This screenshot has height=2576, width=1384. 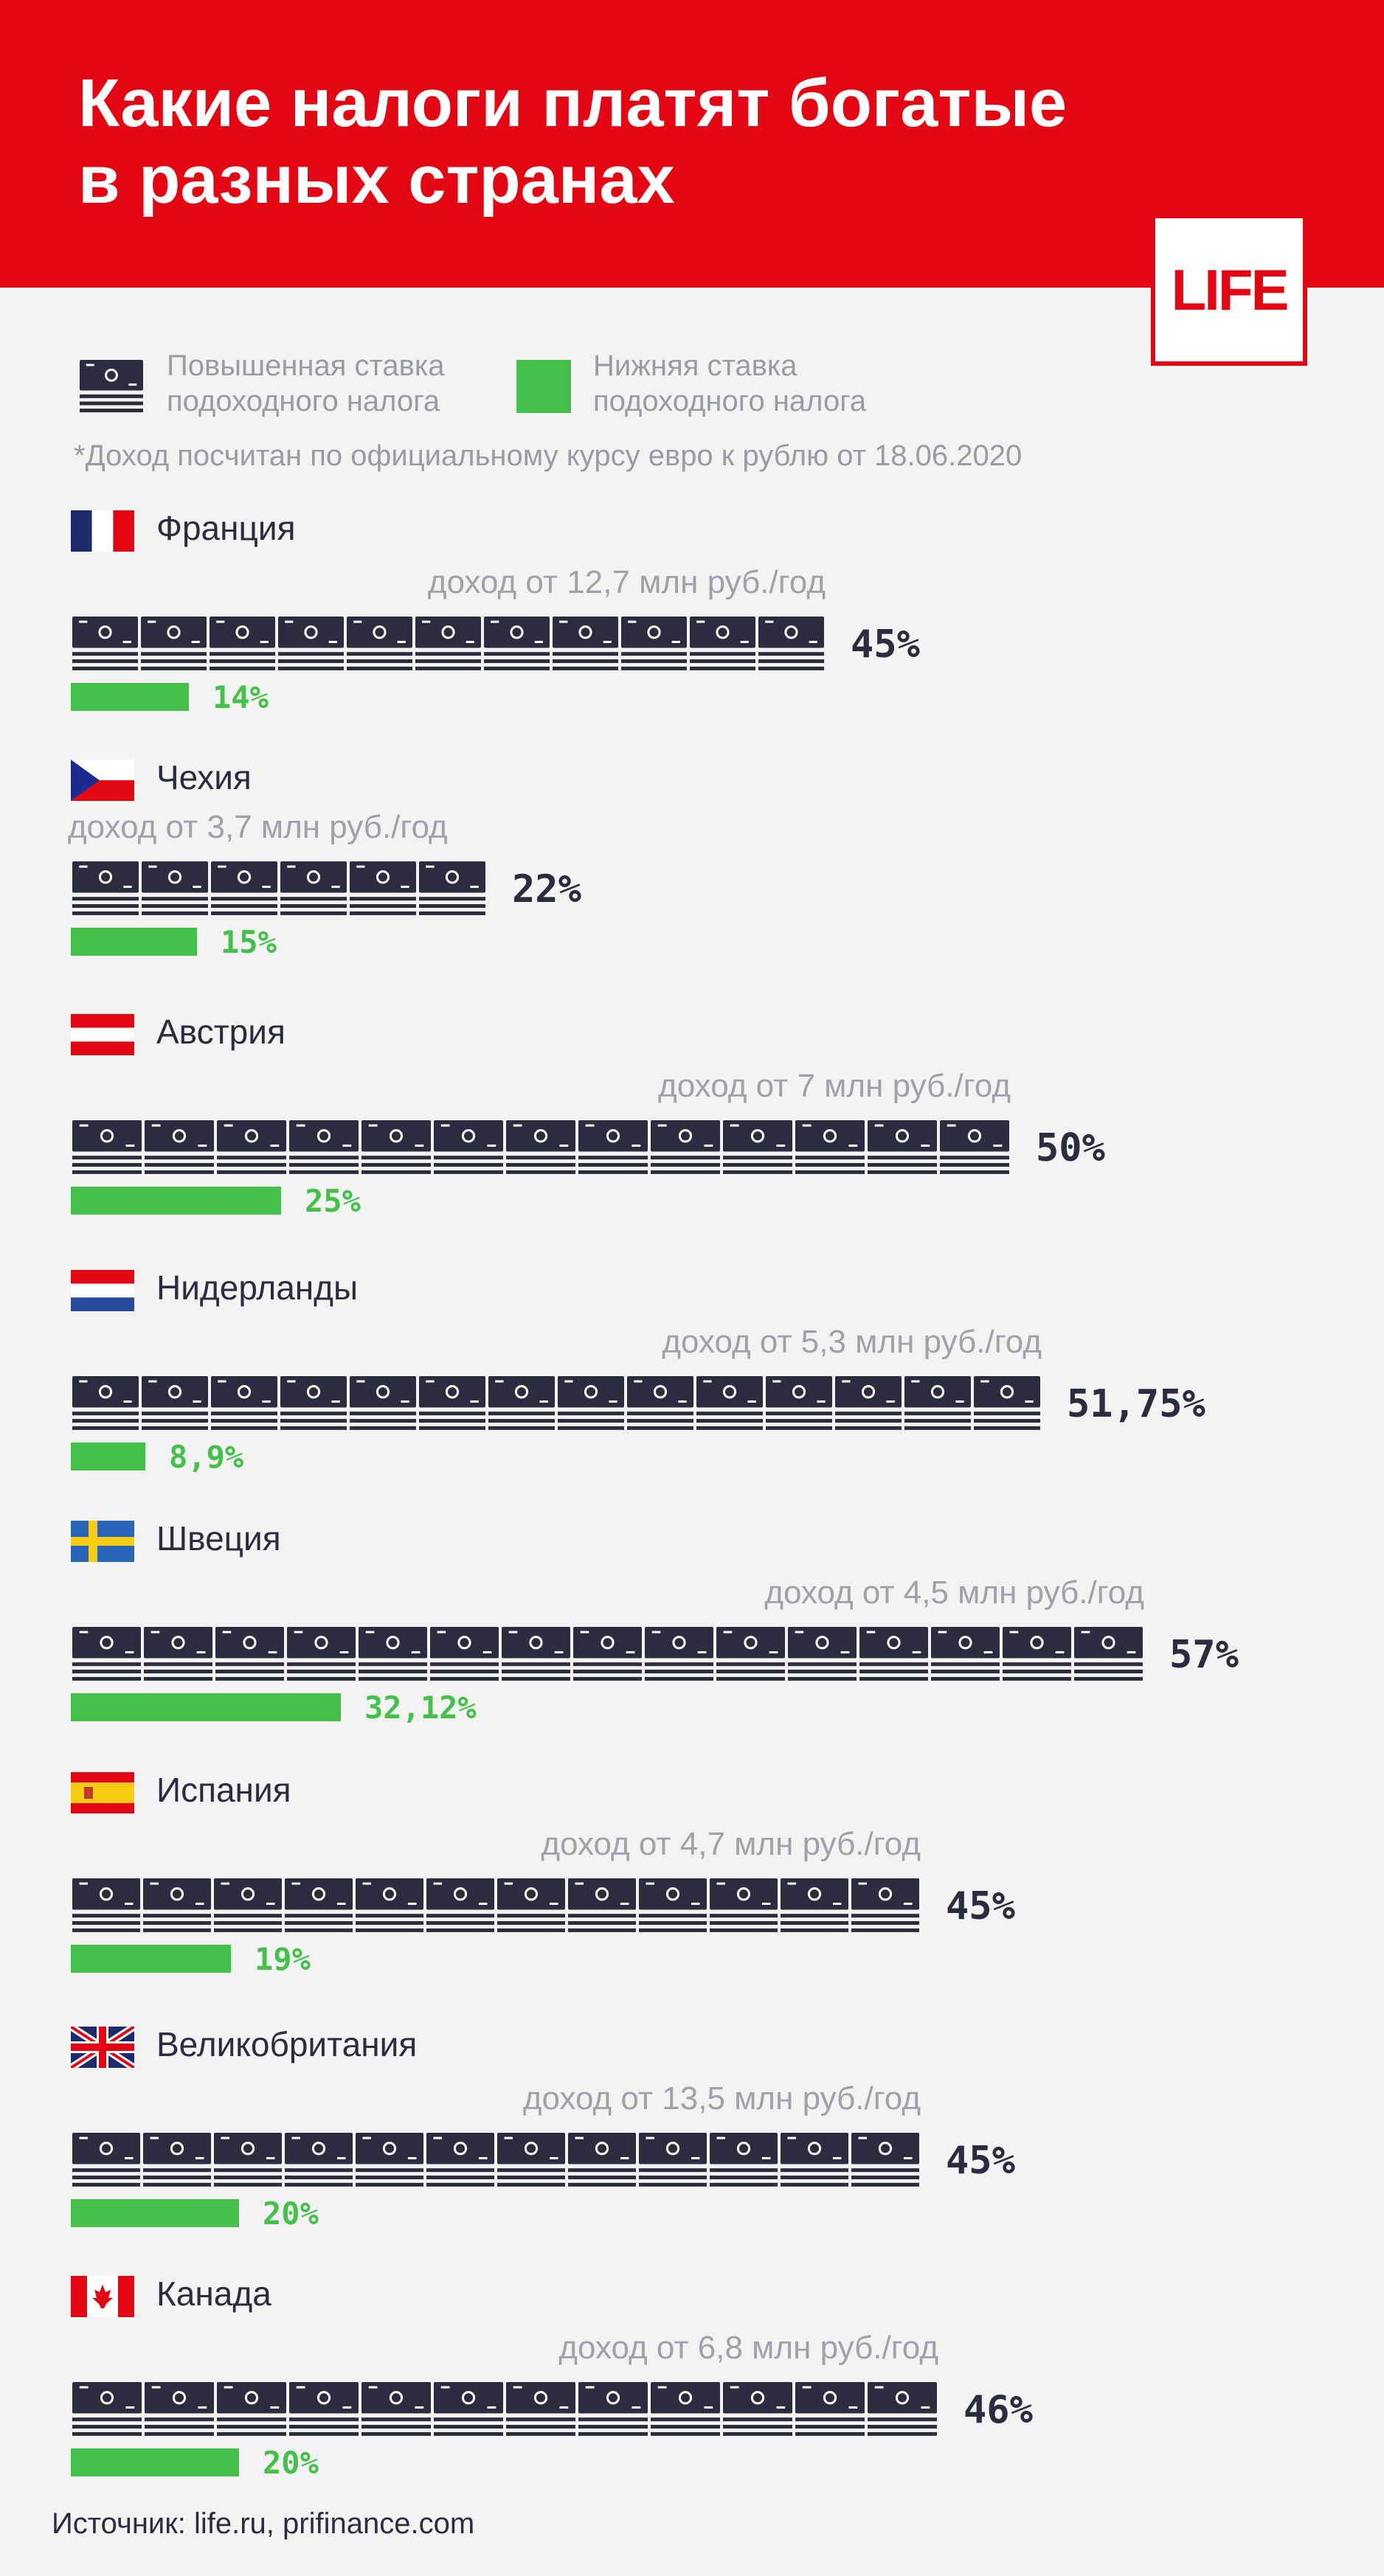 I want to click on low-rate-value: 32,12%, so click(x=421, y=1708).